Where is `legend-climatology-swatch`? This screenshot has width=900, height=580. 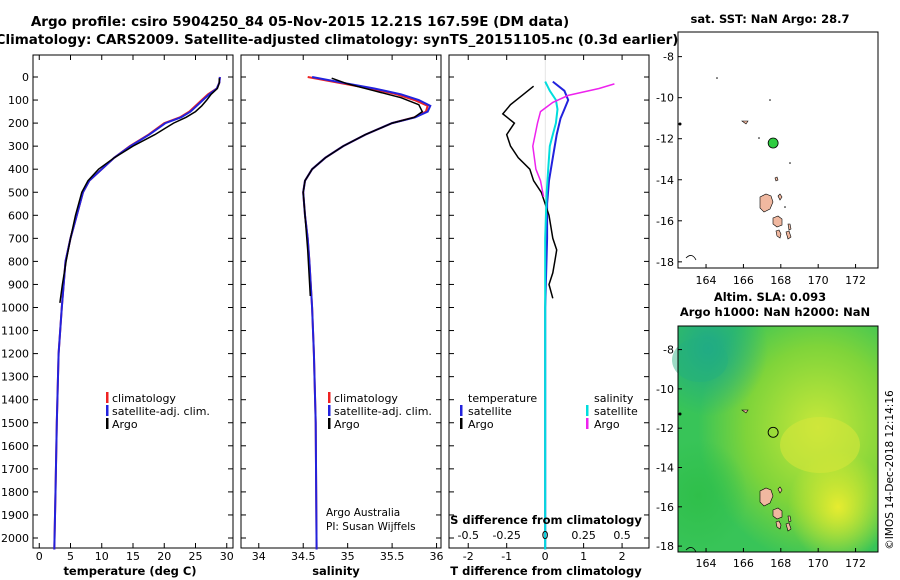 legend-climatology-swatch is located at coordinates (107, 397).